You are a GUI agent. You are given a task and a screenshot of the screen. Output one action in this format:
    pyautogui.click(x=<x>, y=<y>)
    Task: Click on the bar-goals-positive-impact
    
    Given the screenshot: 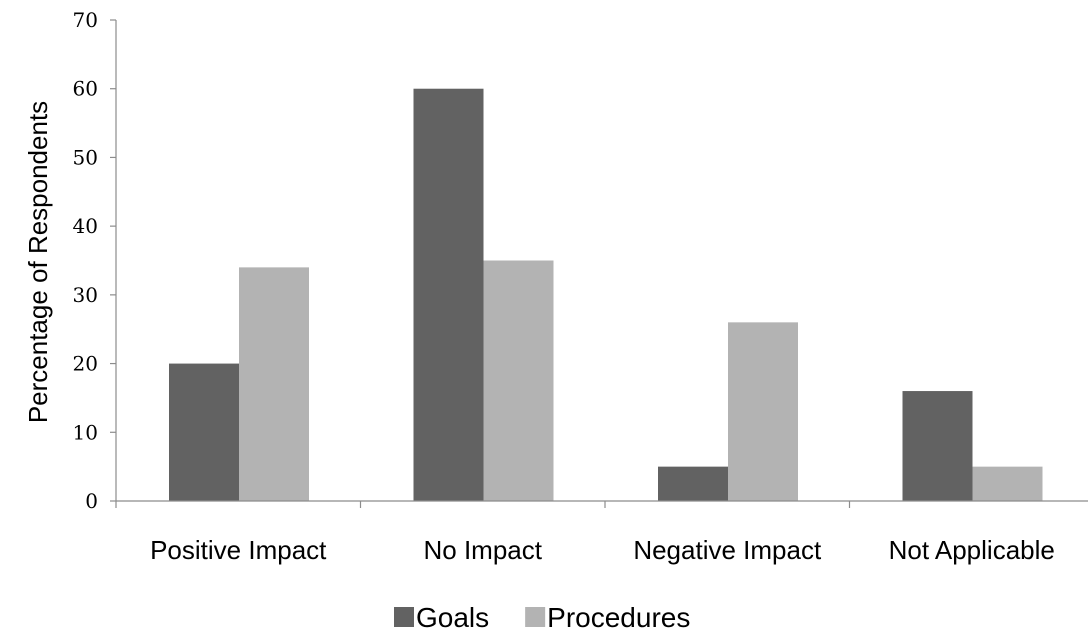 What is the action you would take?
    pyautogui.click(x=204, y=432)
    